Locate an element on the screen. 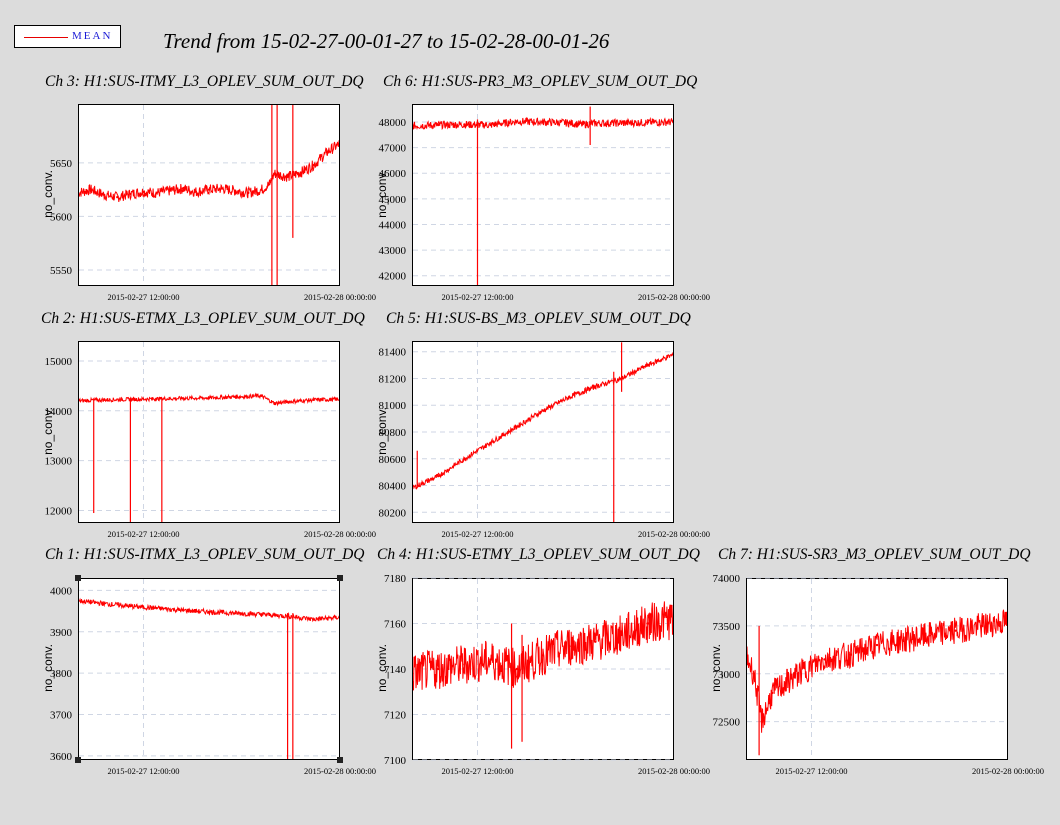 The height and width of the screenshot is (825, 1060). y-tick-label: 5550 is located at coordinates (61, 271).